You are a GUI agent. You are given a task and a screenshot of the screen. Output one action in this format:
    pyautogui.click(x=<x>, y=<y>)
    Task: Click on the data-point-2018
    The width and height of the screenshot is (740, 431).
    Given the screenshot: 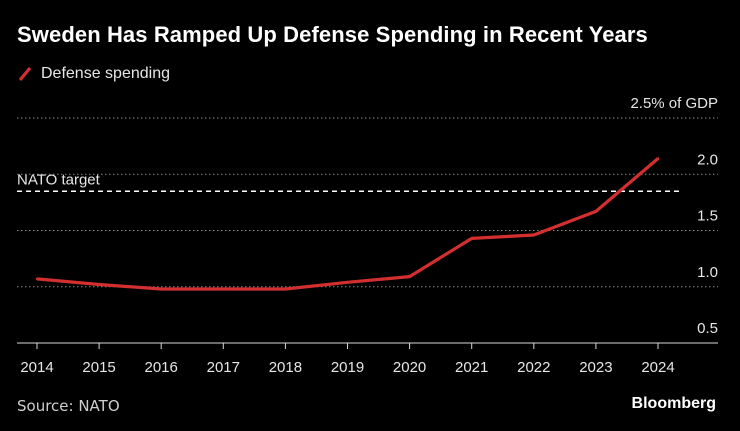 What is the action you would take?
    pyautogui.click(x=285, y=289)
    